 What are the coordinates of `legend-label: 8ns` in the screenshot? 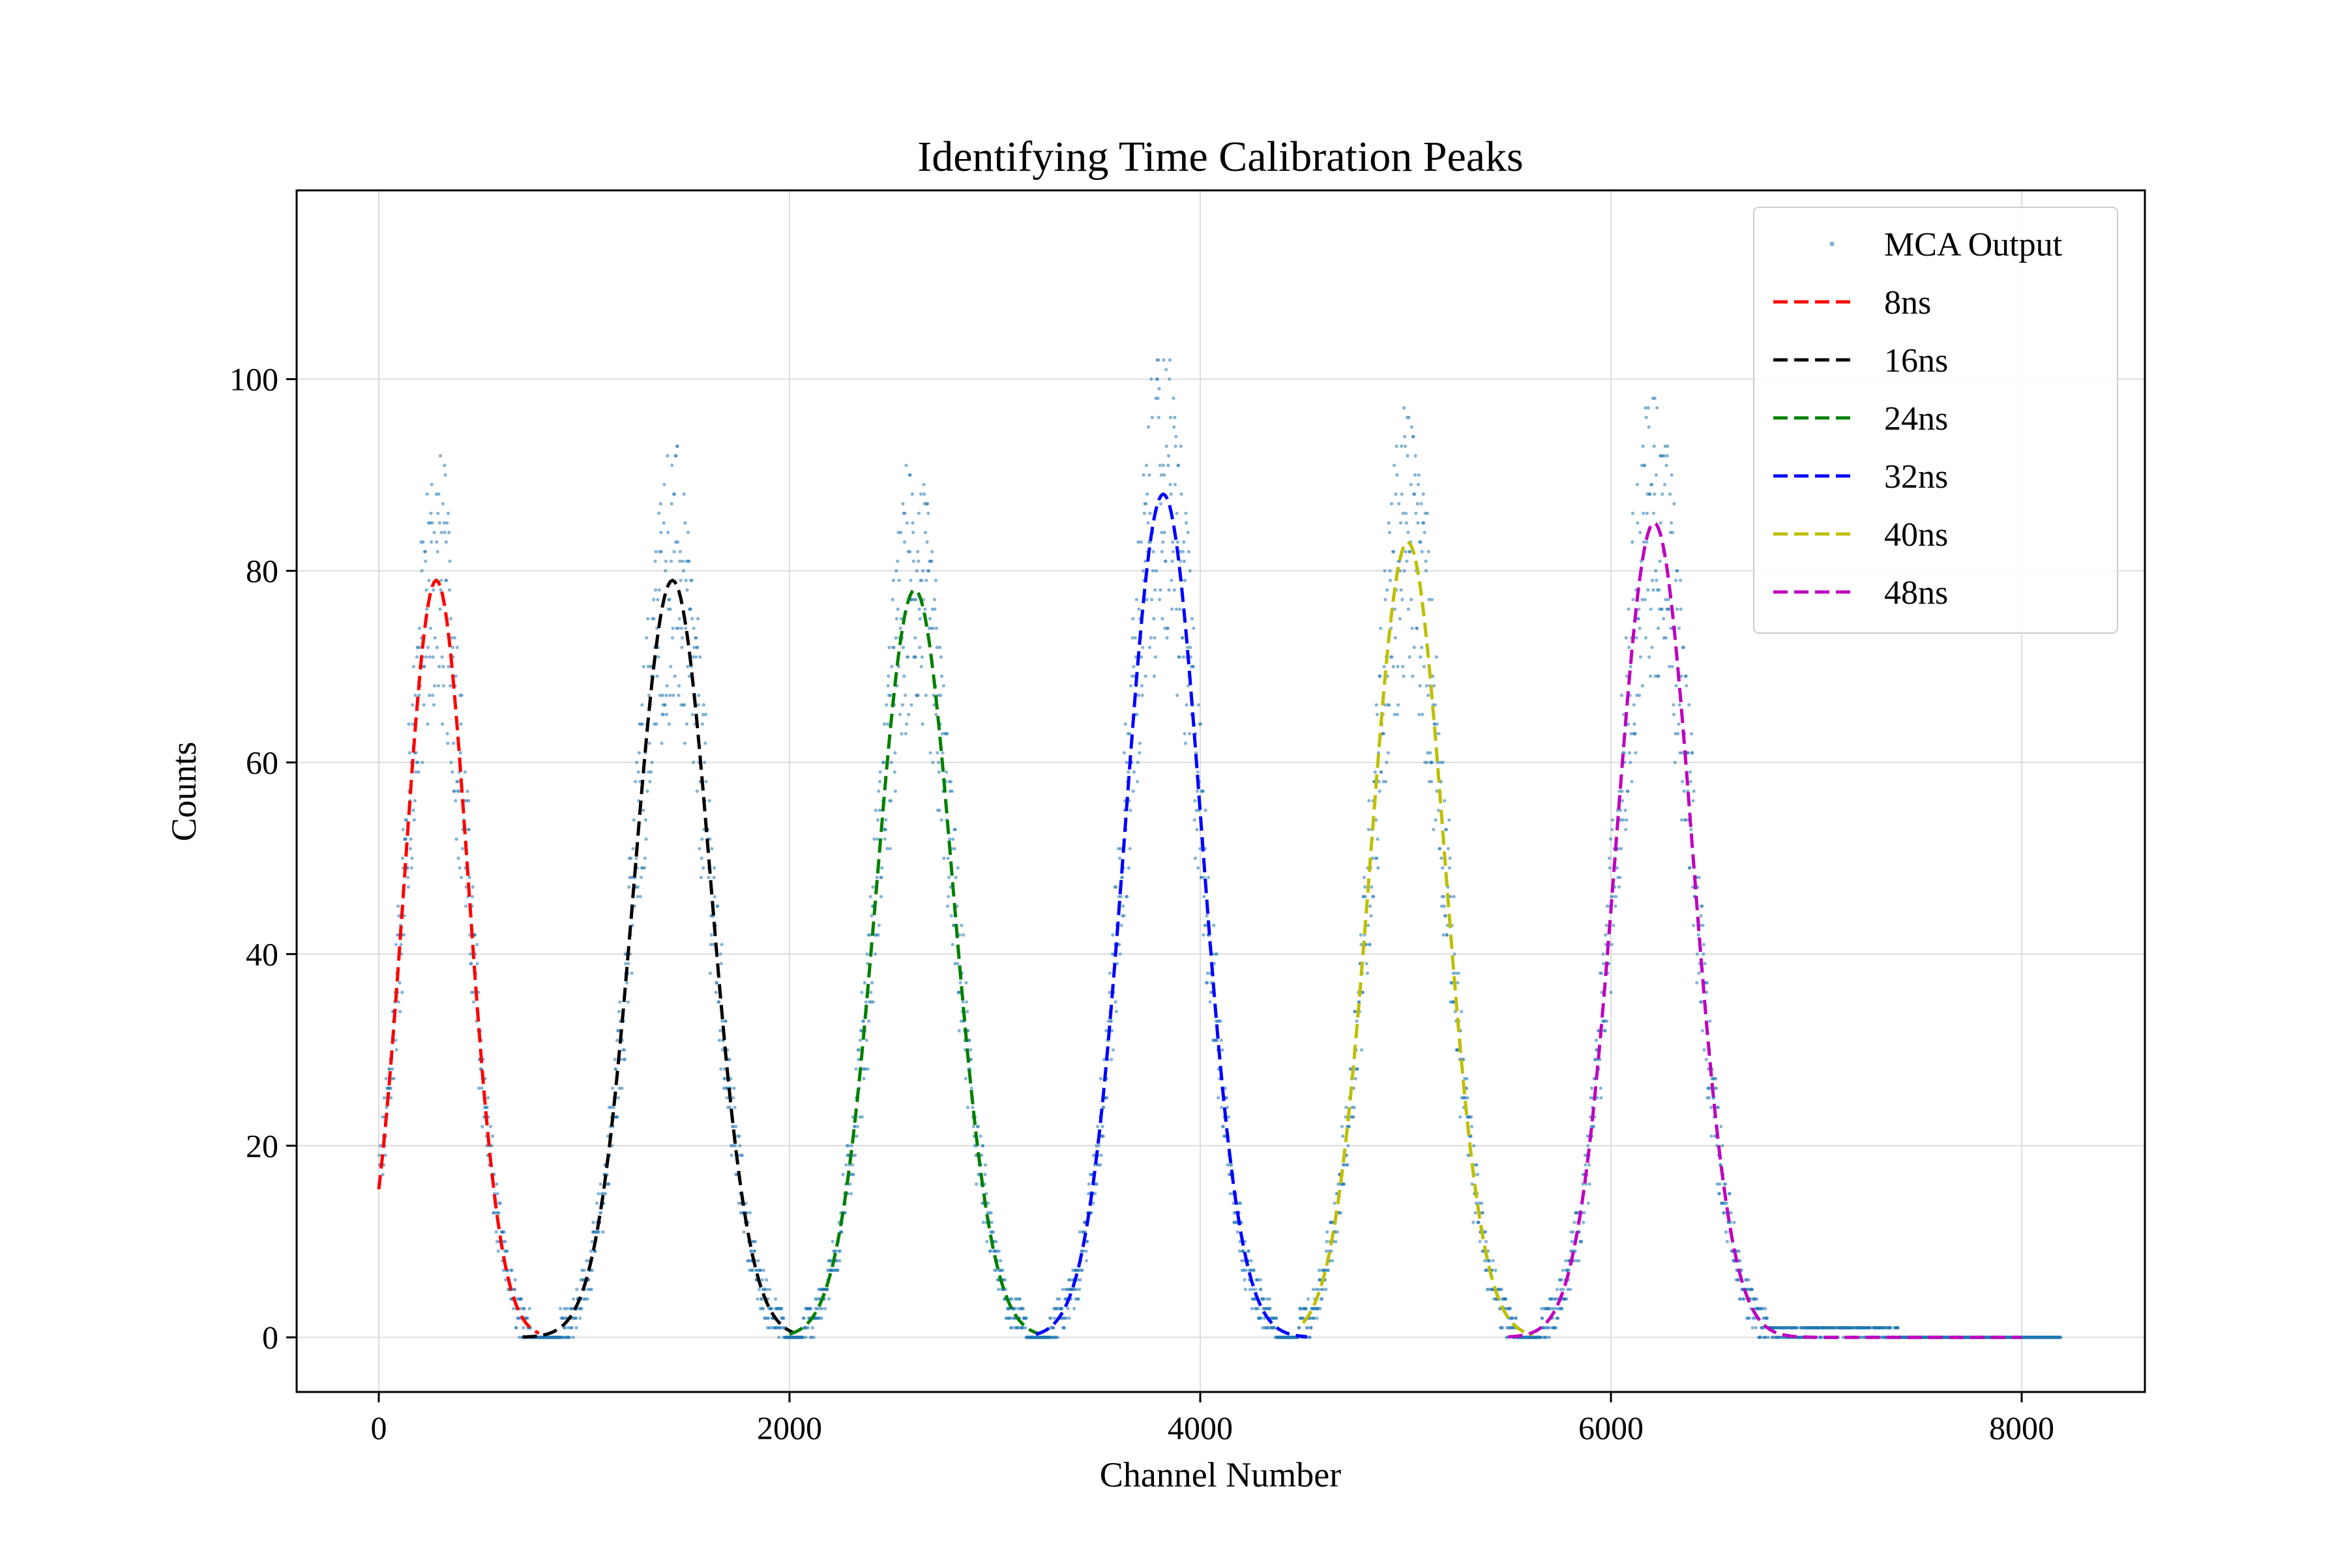 It's located at (1907, 302).